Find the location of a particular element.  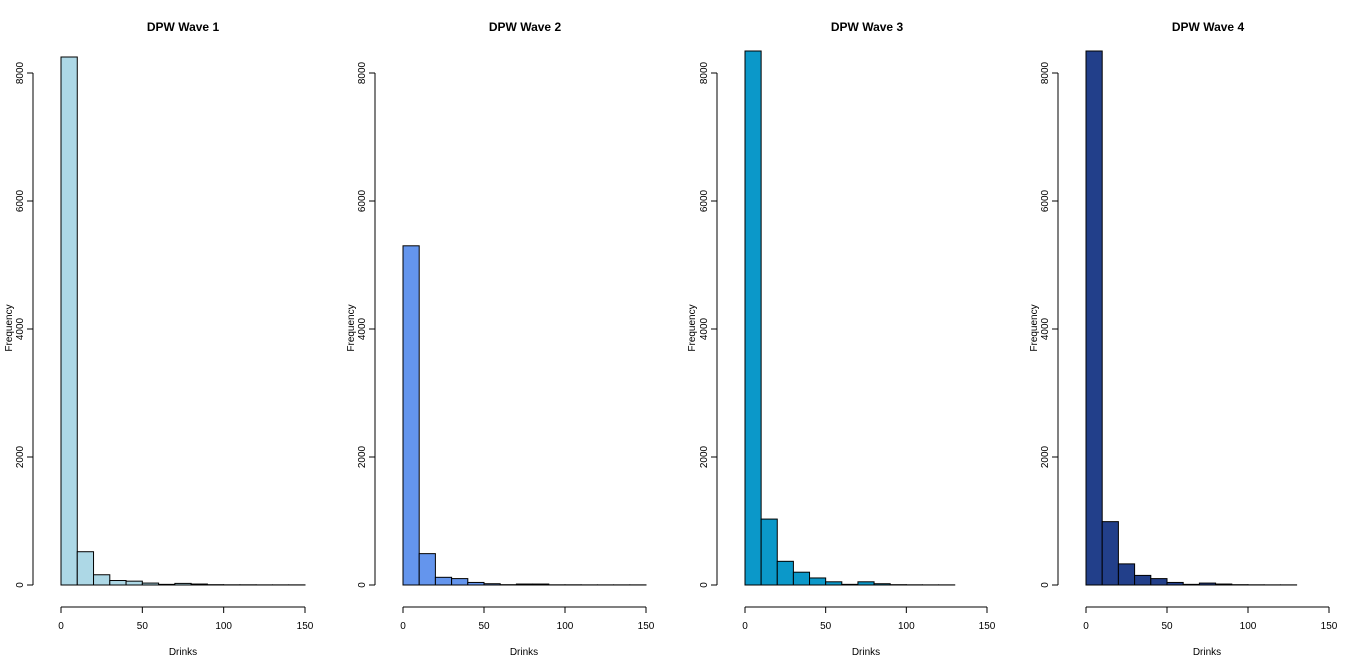

panel-title: DPW Wave 4 is located at coordinates (1208, 27).